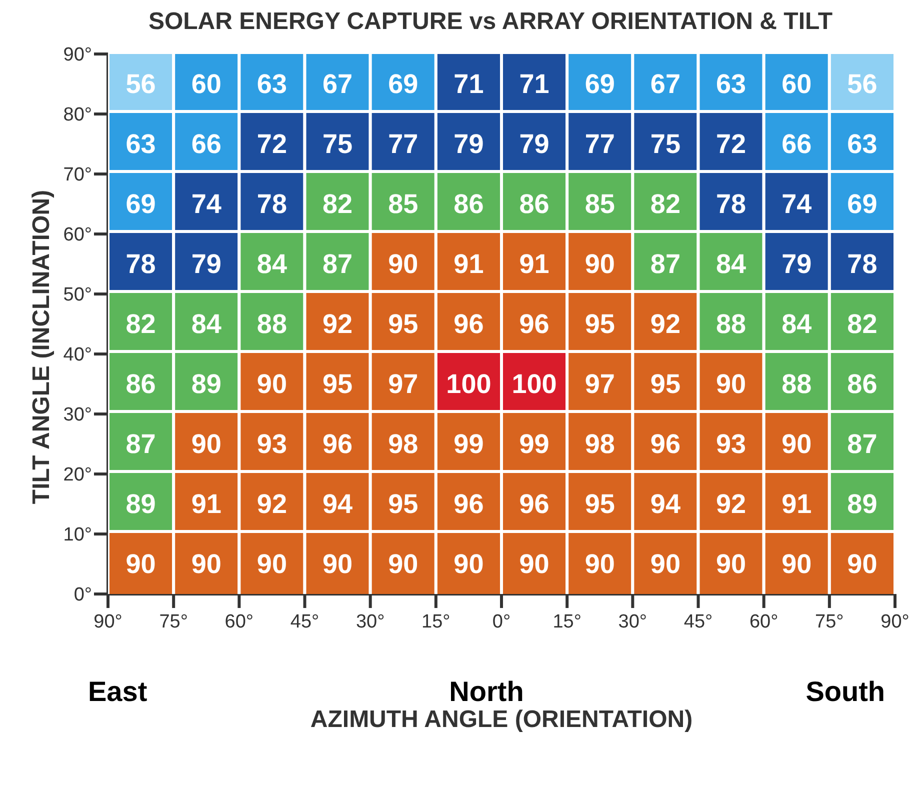 The image size is (923, 793). Describe the element at coordinates (567, 621) in the screenshot. I see `x-tick-label: 15°` at that location.